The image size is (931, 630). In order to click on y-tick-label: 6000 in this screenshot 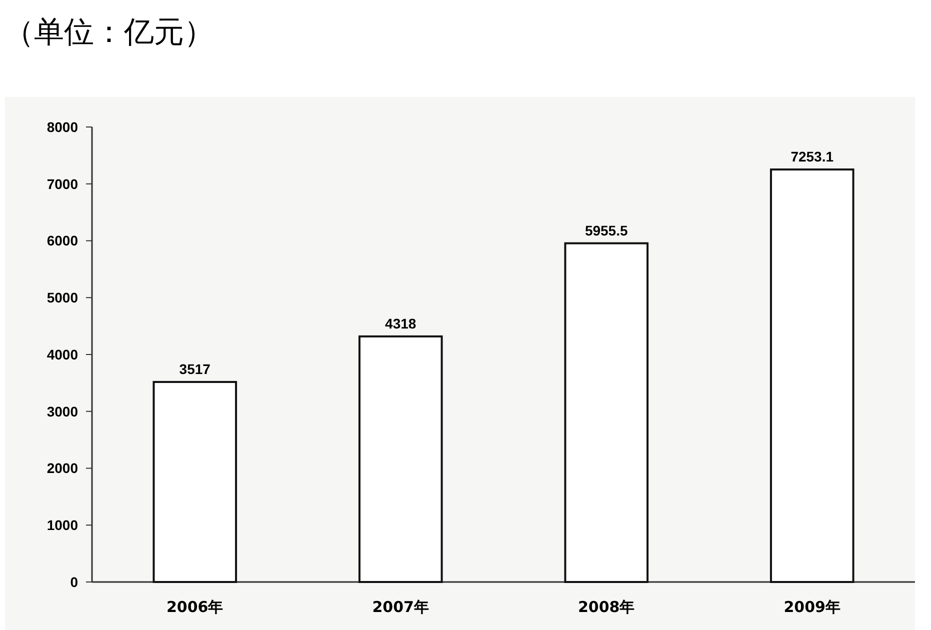, I will do `click(62, 240)`.